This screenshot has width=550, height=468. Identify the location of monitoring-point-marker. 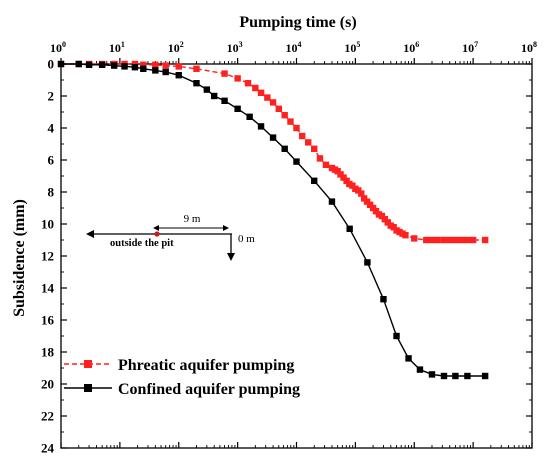
(157, 234).